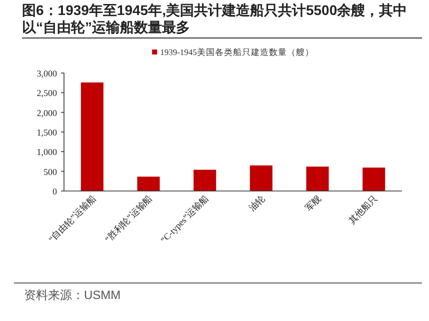  What do you see at coordinates (128, 218) in the screenshot?
I see `x-tick-label: “胜利轮”运输船` at bounding box center [128, 218].